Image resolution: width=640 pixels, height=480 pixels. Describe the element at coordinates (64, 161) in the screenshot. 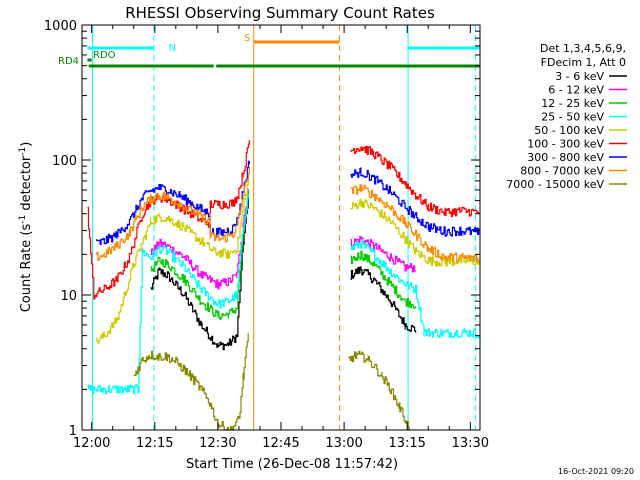

I see `y-tick-label-2: 100` at that location.